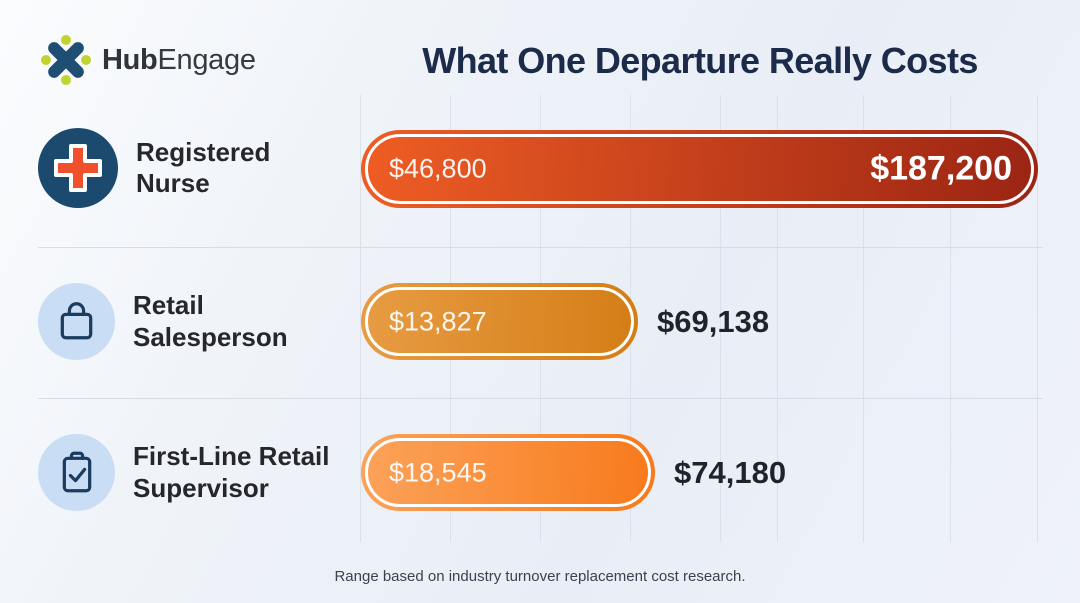 The height and width of the screenshot is (603, 1080). I want to click on chart-row-retail-salesperson: Retail Salesperson, so click(191, 321).